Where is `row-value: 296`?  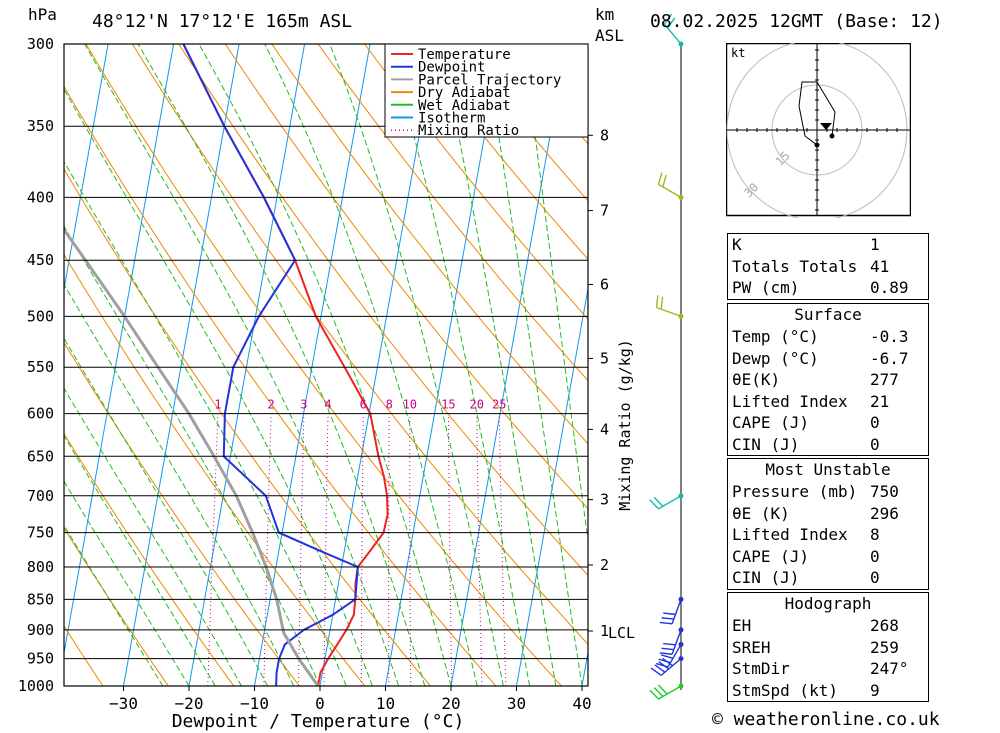 row-value: 296 is located at coordinates (884, 513).